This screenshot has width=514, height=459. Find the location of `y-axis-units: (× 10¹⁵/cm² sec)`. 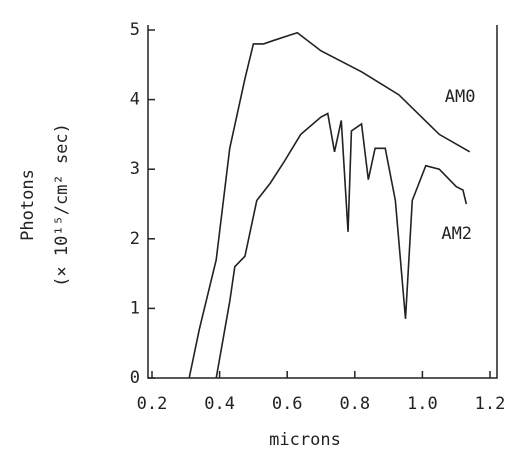

y-axis-units: (× 10¹⁵/cm² sec) is located at coordinates (62, 205).